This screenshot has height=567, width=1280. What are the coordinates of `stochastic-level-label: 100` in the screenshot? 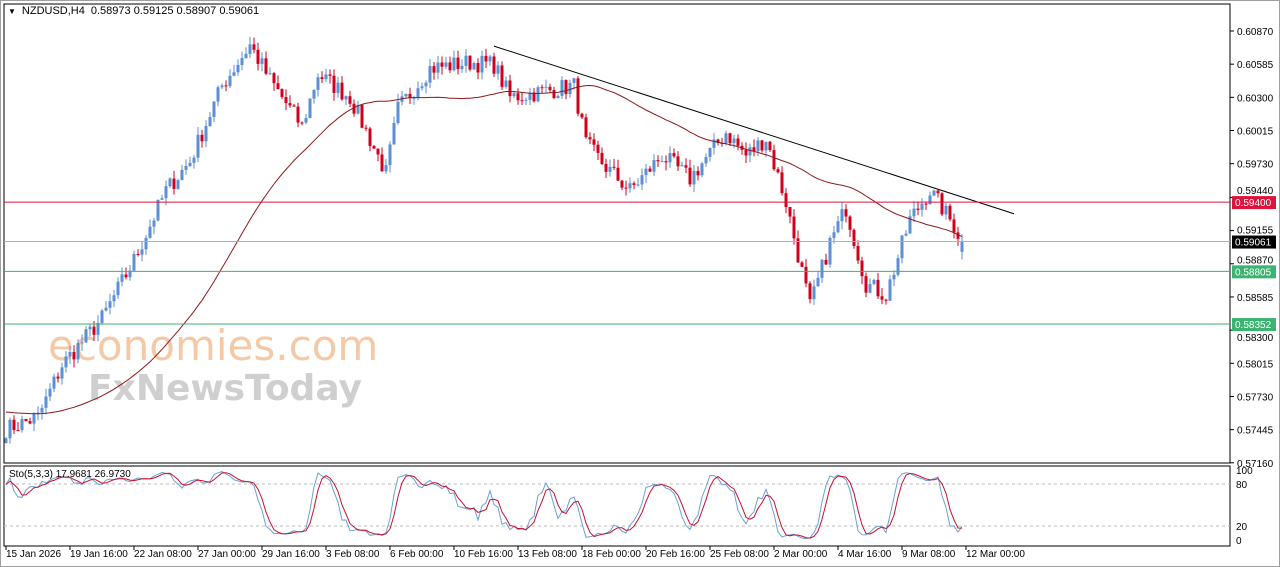 It's located at (1244, 471).